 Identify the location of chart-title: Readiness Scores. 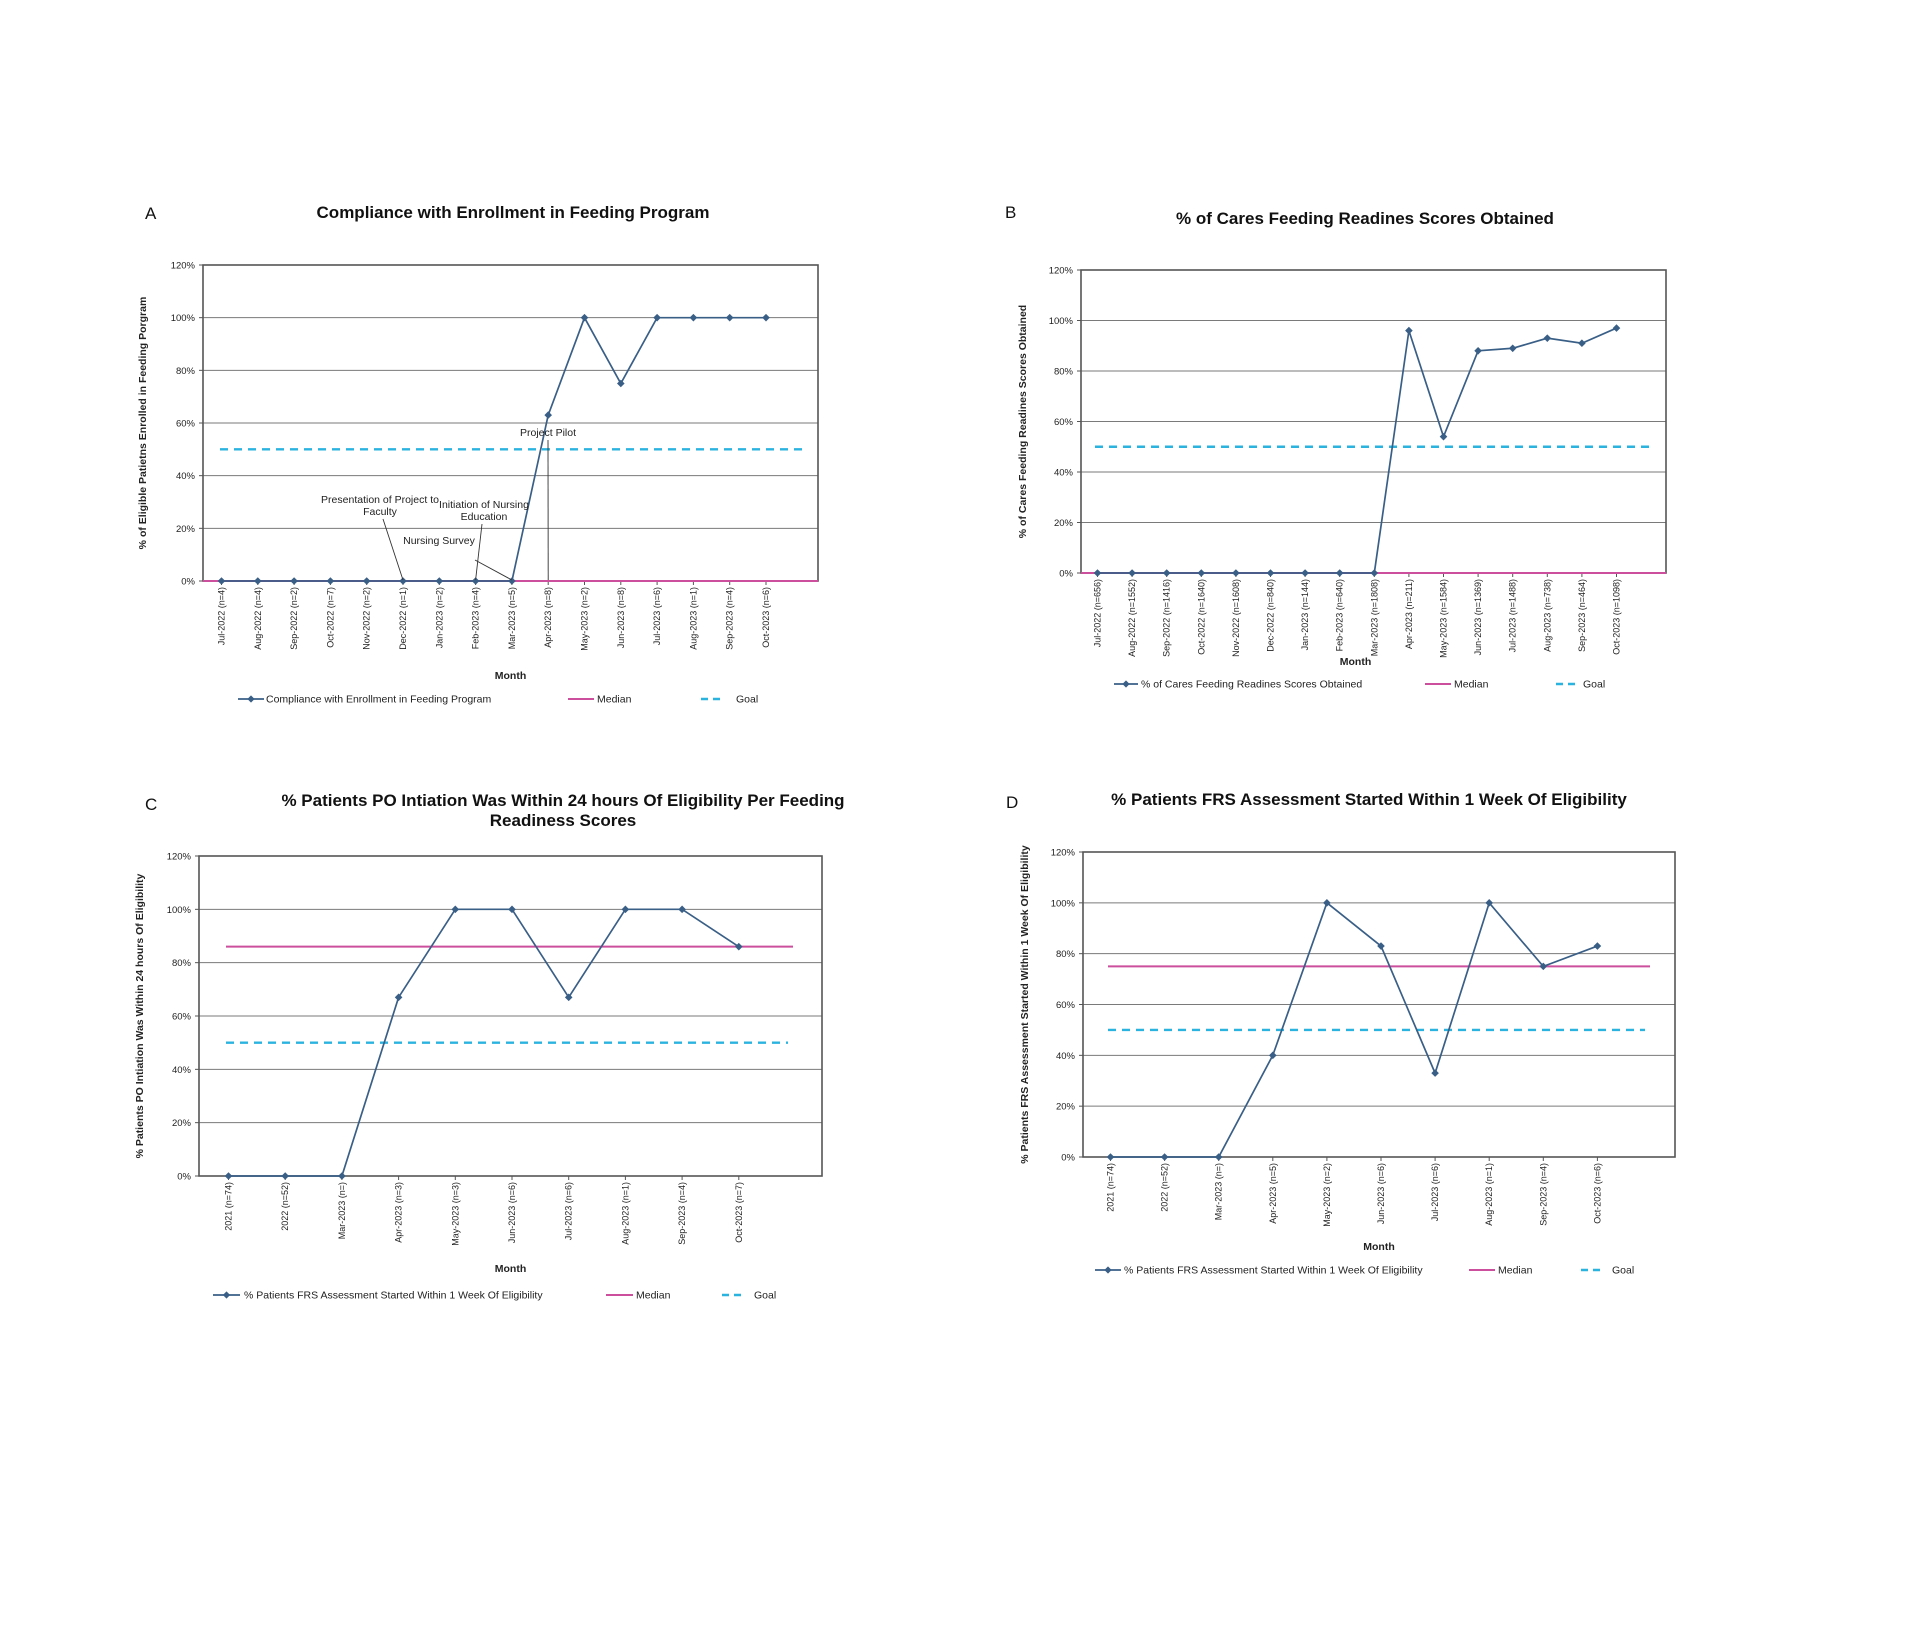
(563, 820).